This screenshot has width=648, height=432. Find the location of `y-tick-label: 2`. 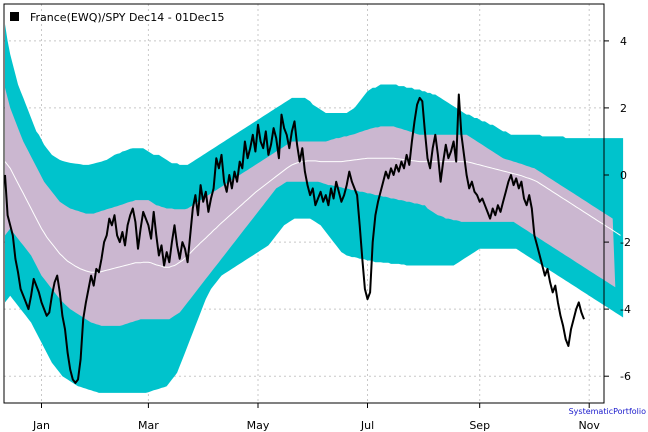

y-tick-label: 2 is located at coordinates (623, 108).